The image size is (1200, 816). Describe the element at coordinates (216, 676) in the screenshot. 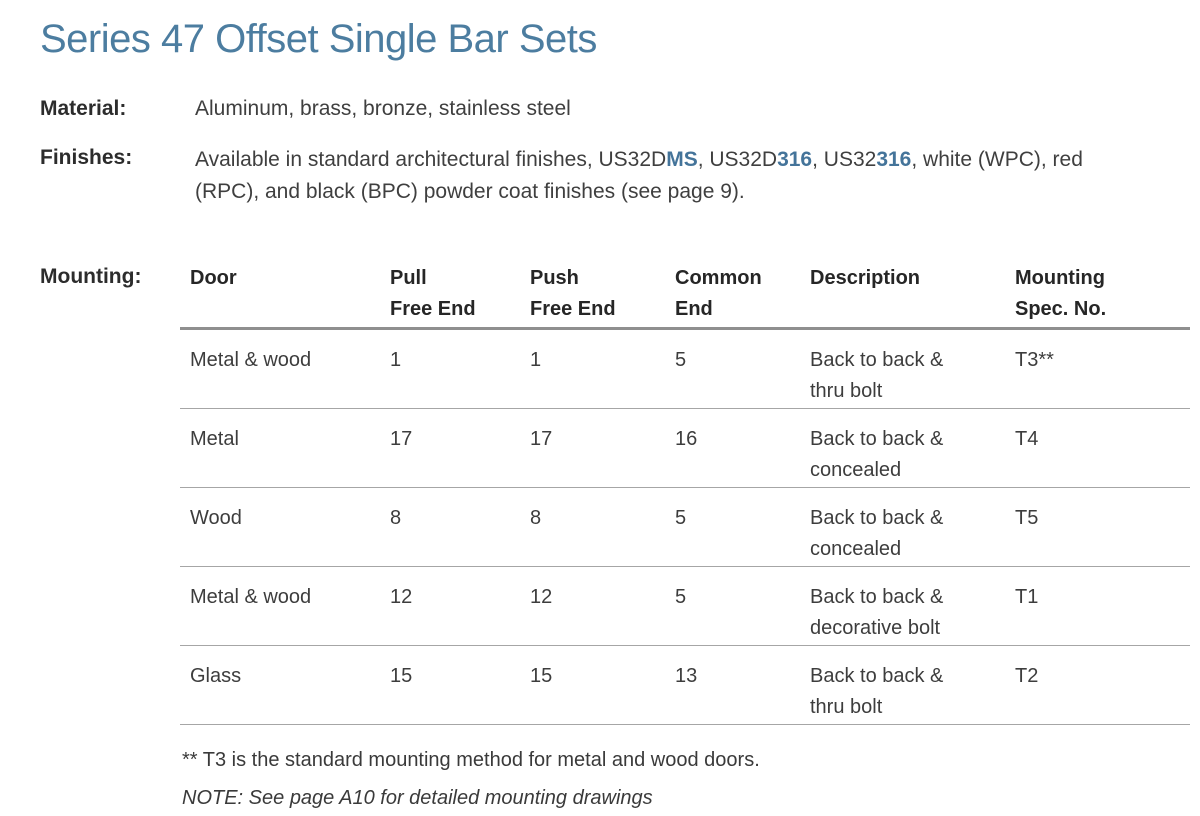

I see `table-cell-door: Glass` at that location.